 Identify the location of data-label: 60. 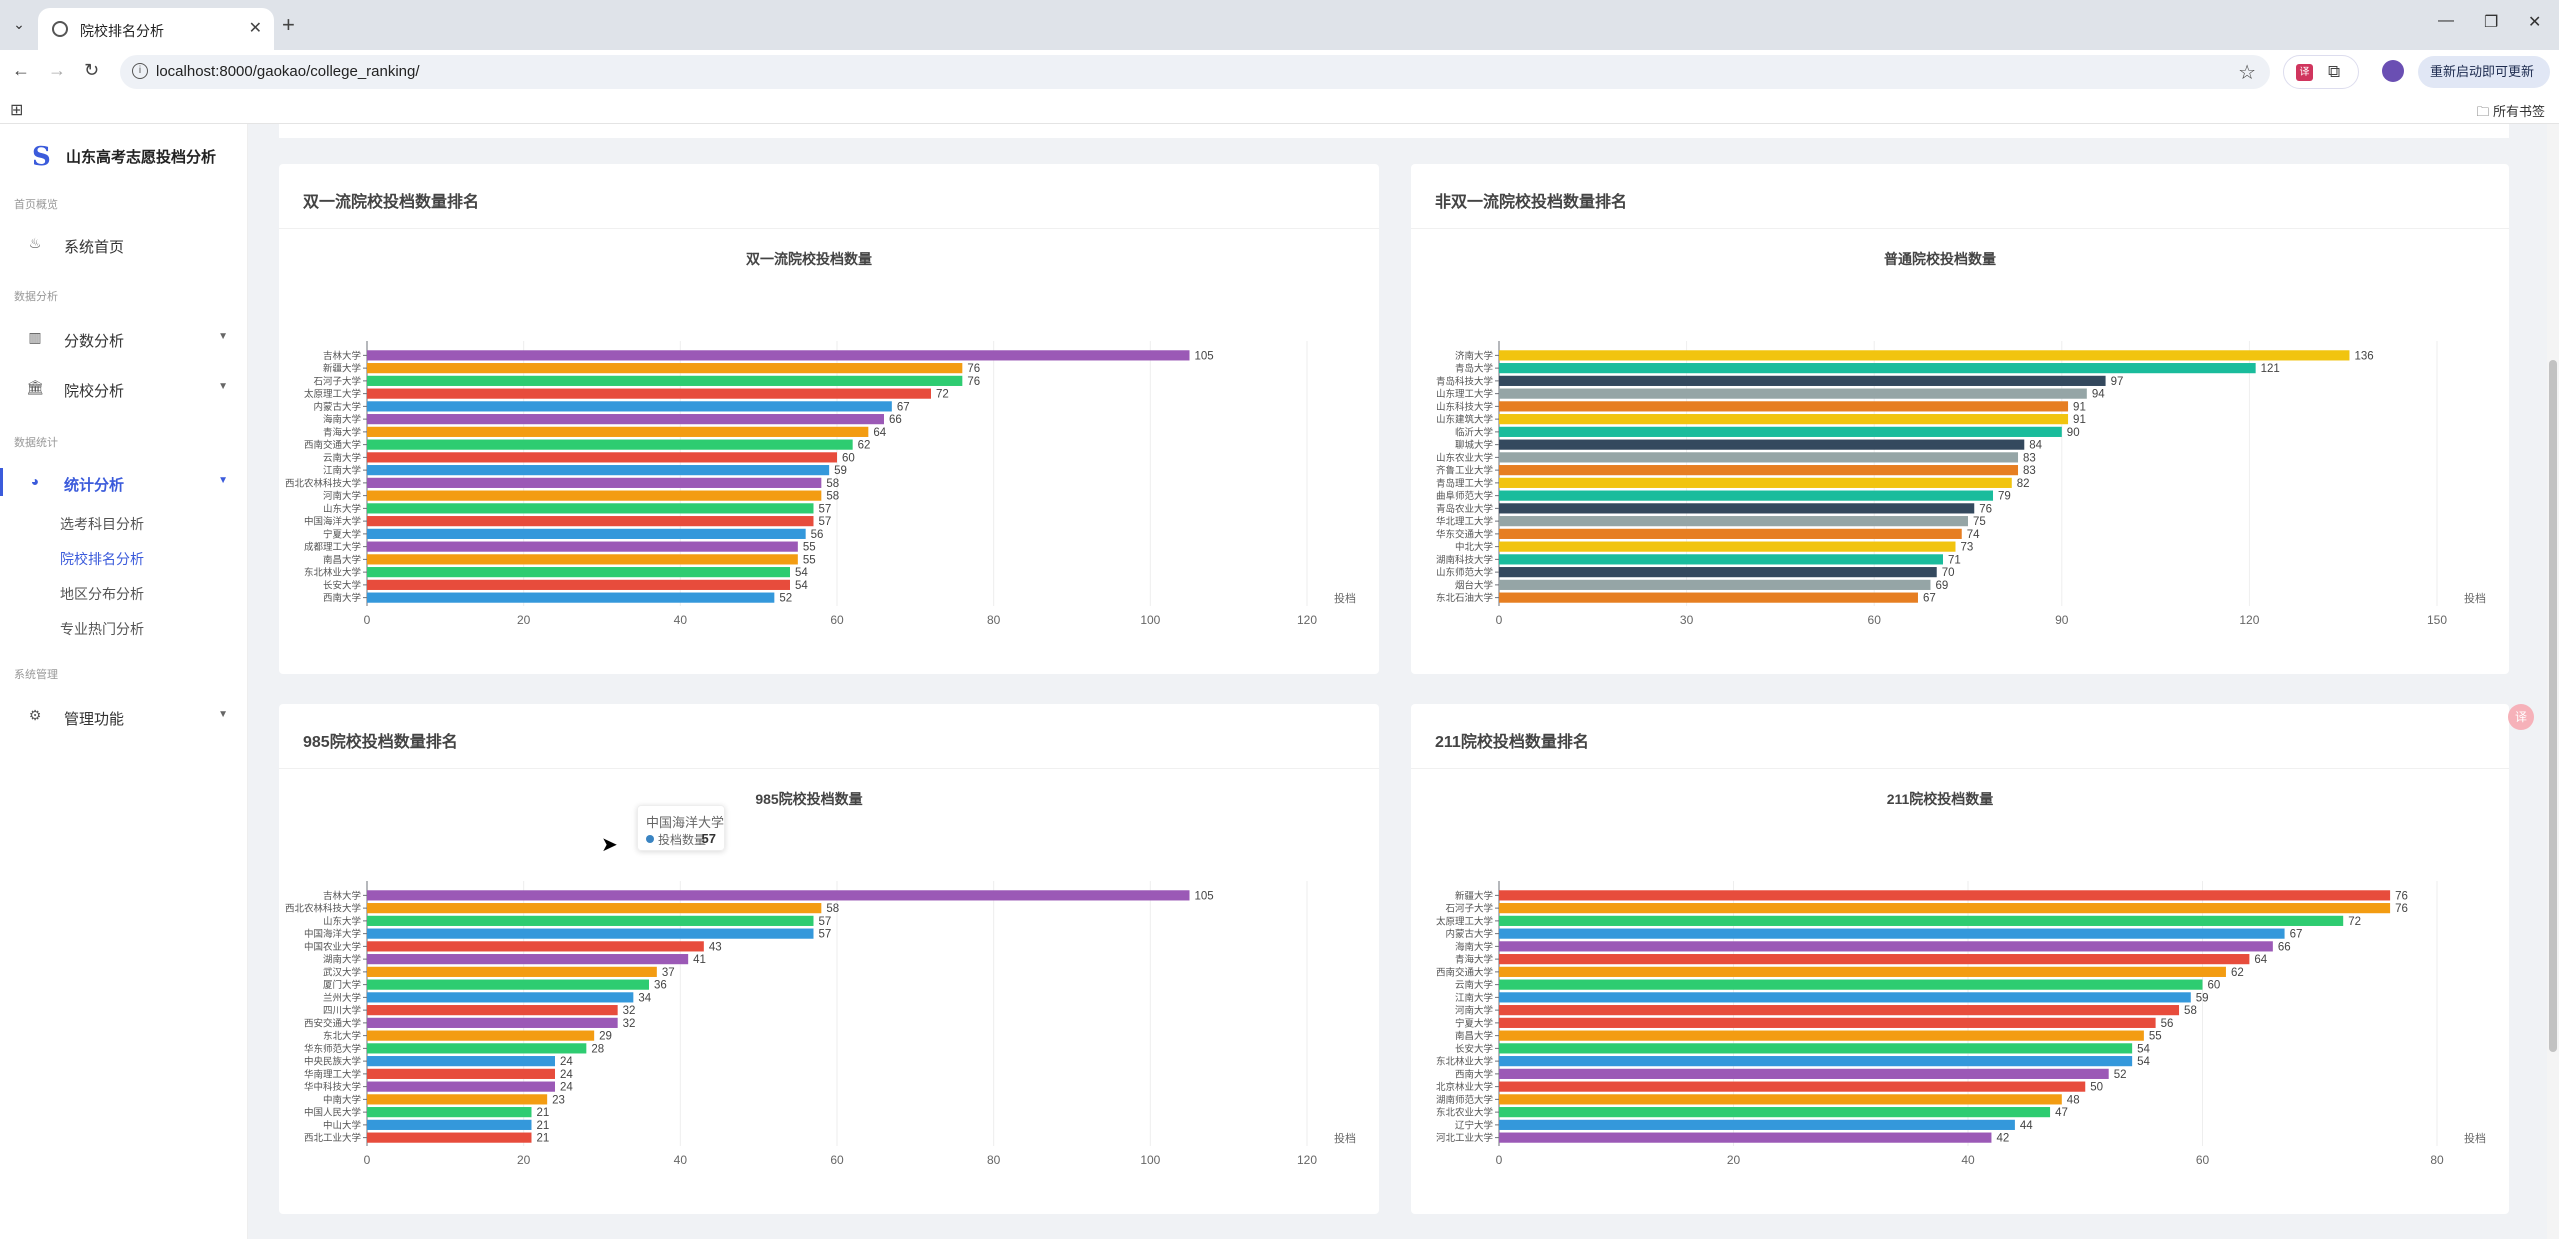
(848, 458).